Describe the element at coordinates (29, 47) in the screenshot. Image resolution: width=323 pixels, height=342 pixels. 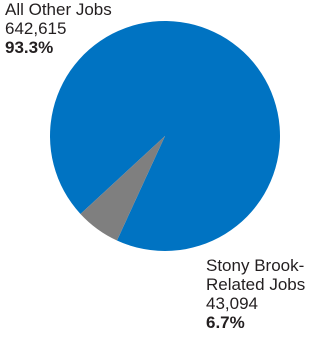
I see `slice-percent-all-other-jobs: 93.3%` at that location.